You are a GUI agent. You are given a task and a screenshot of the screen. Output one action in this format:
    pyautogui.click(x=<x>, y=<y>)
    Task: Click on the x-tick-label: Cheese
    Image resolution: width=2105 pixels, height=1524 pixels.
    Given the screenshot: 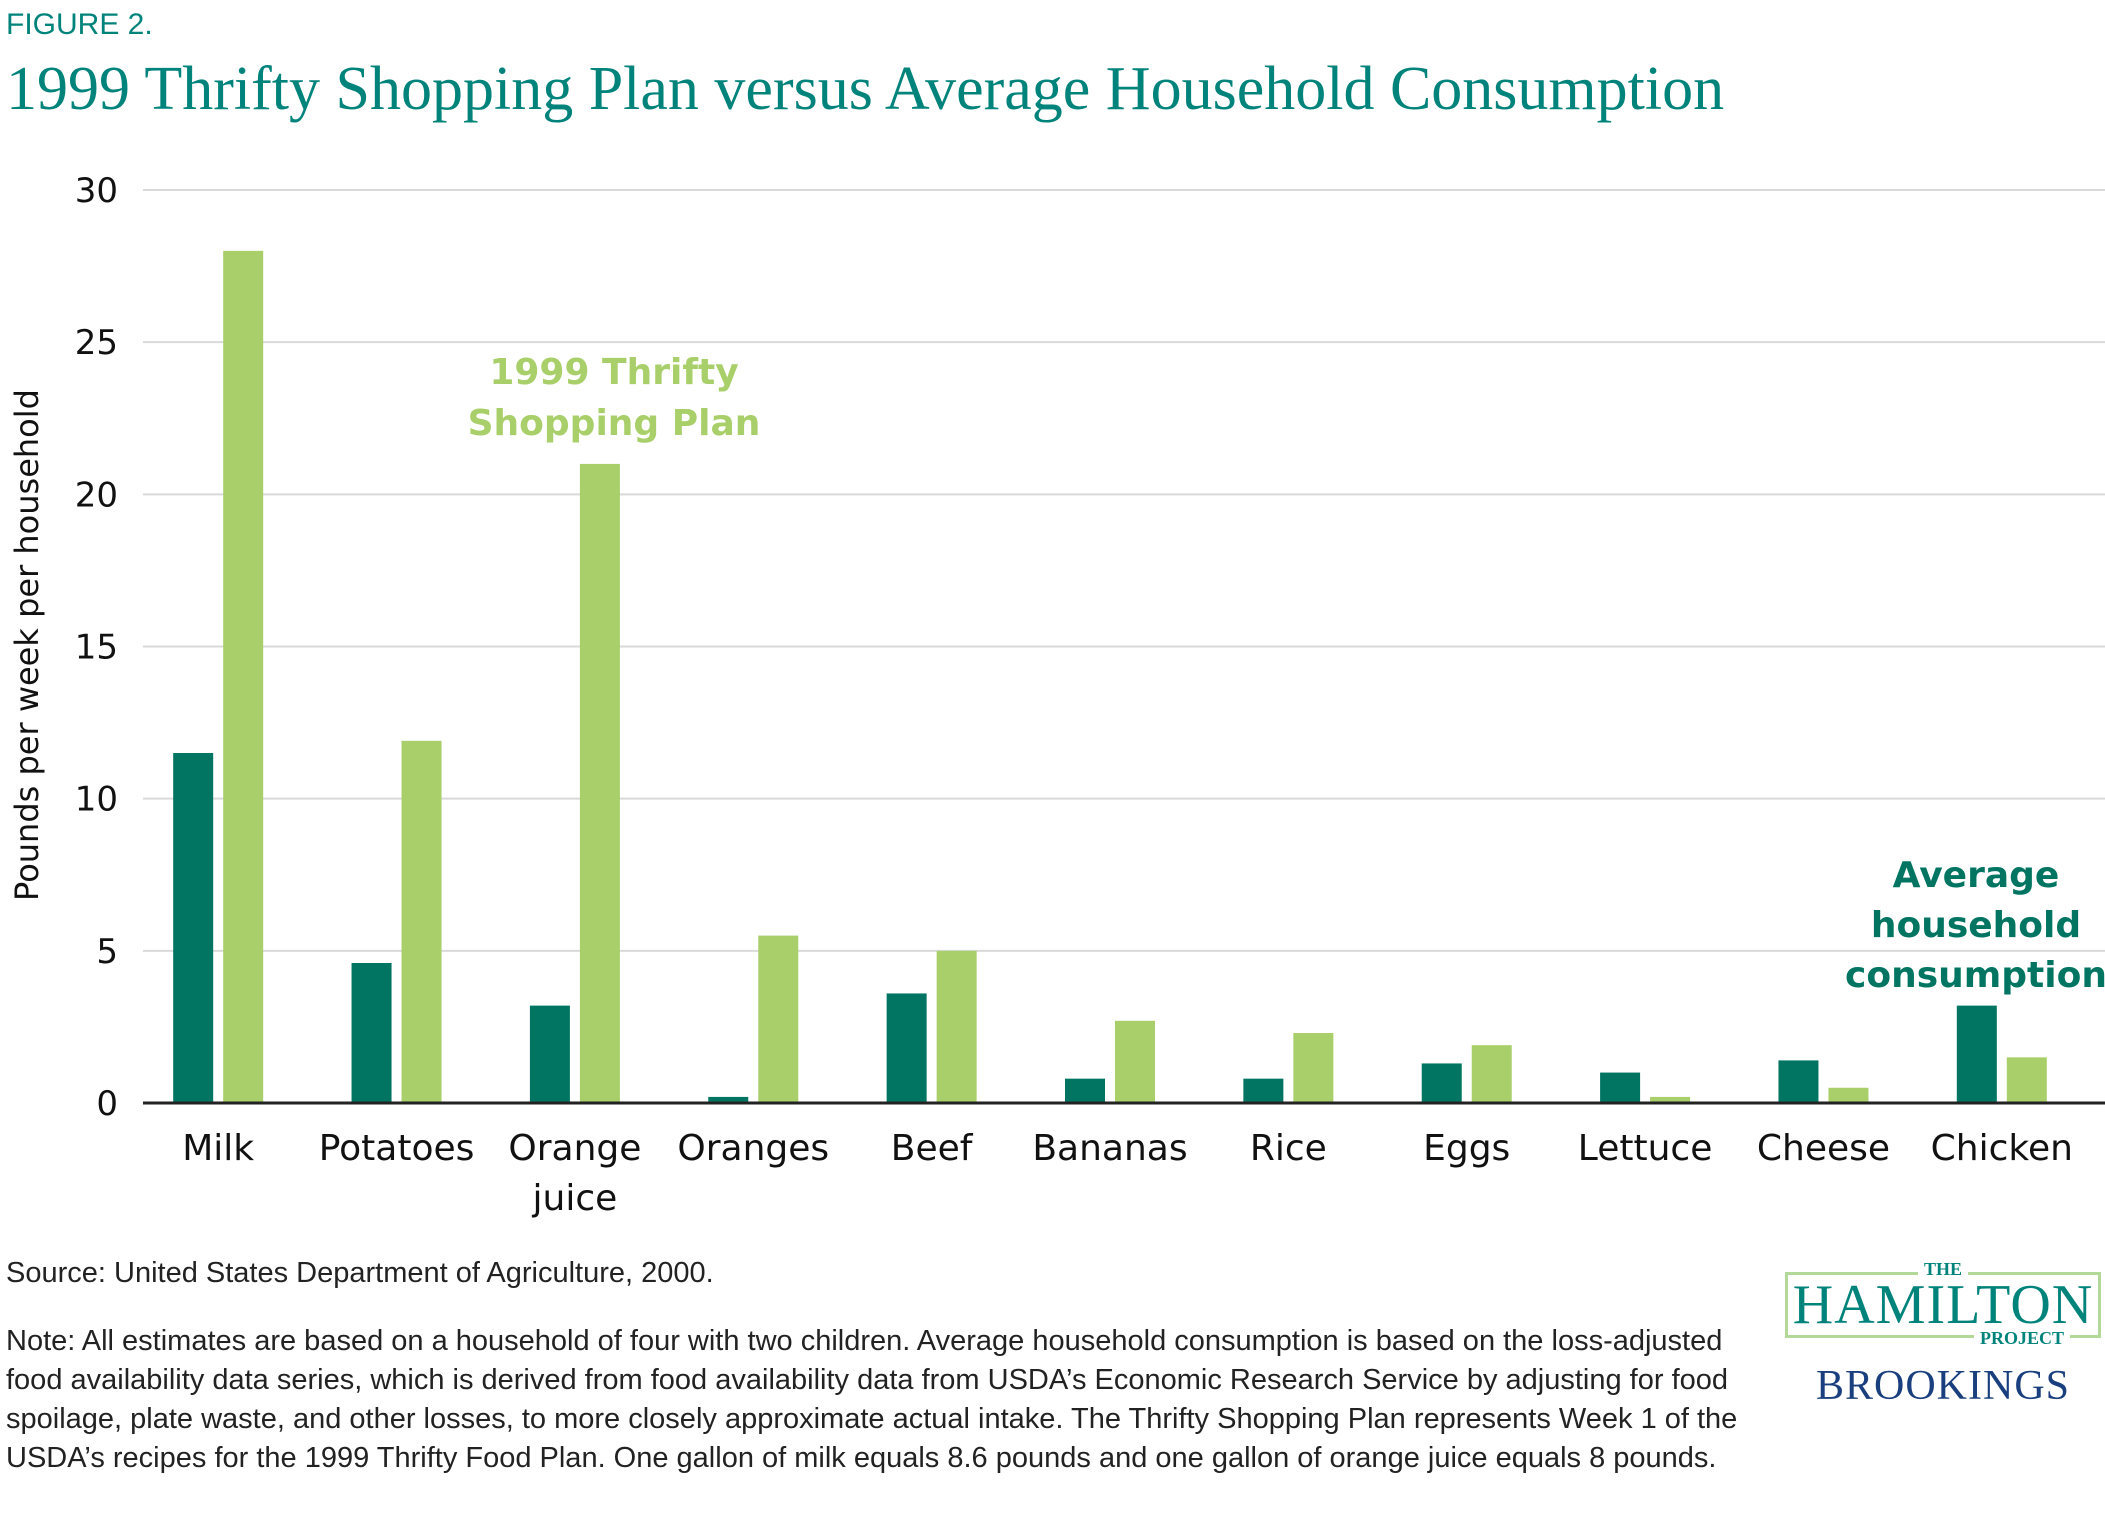 What is the action you would take?
    pyautogui.click(x=1823, y=1148)
    